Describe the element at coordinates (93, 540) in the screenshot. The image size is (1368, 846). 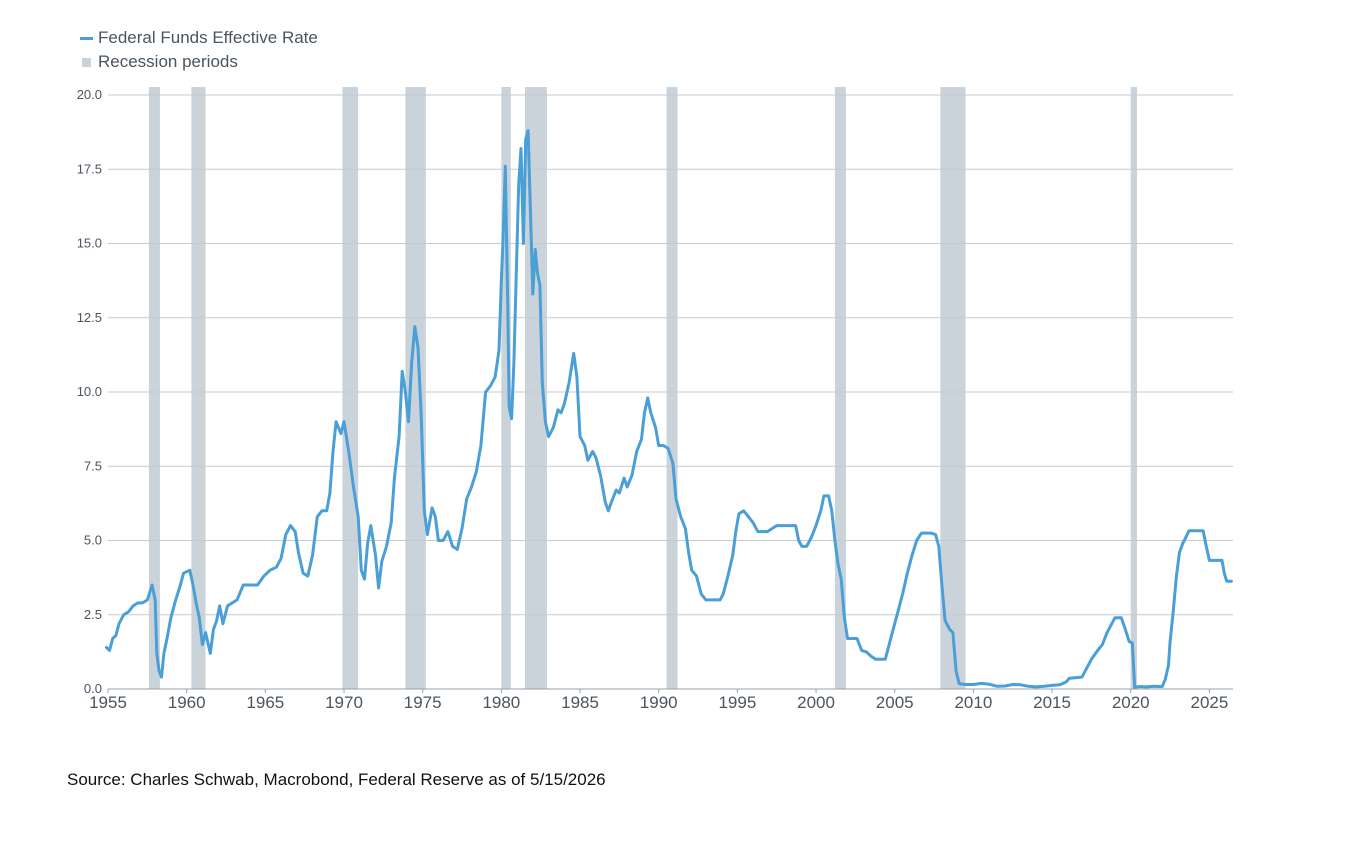
I see `y-tick-label: 5.0` at that location.